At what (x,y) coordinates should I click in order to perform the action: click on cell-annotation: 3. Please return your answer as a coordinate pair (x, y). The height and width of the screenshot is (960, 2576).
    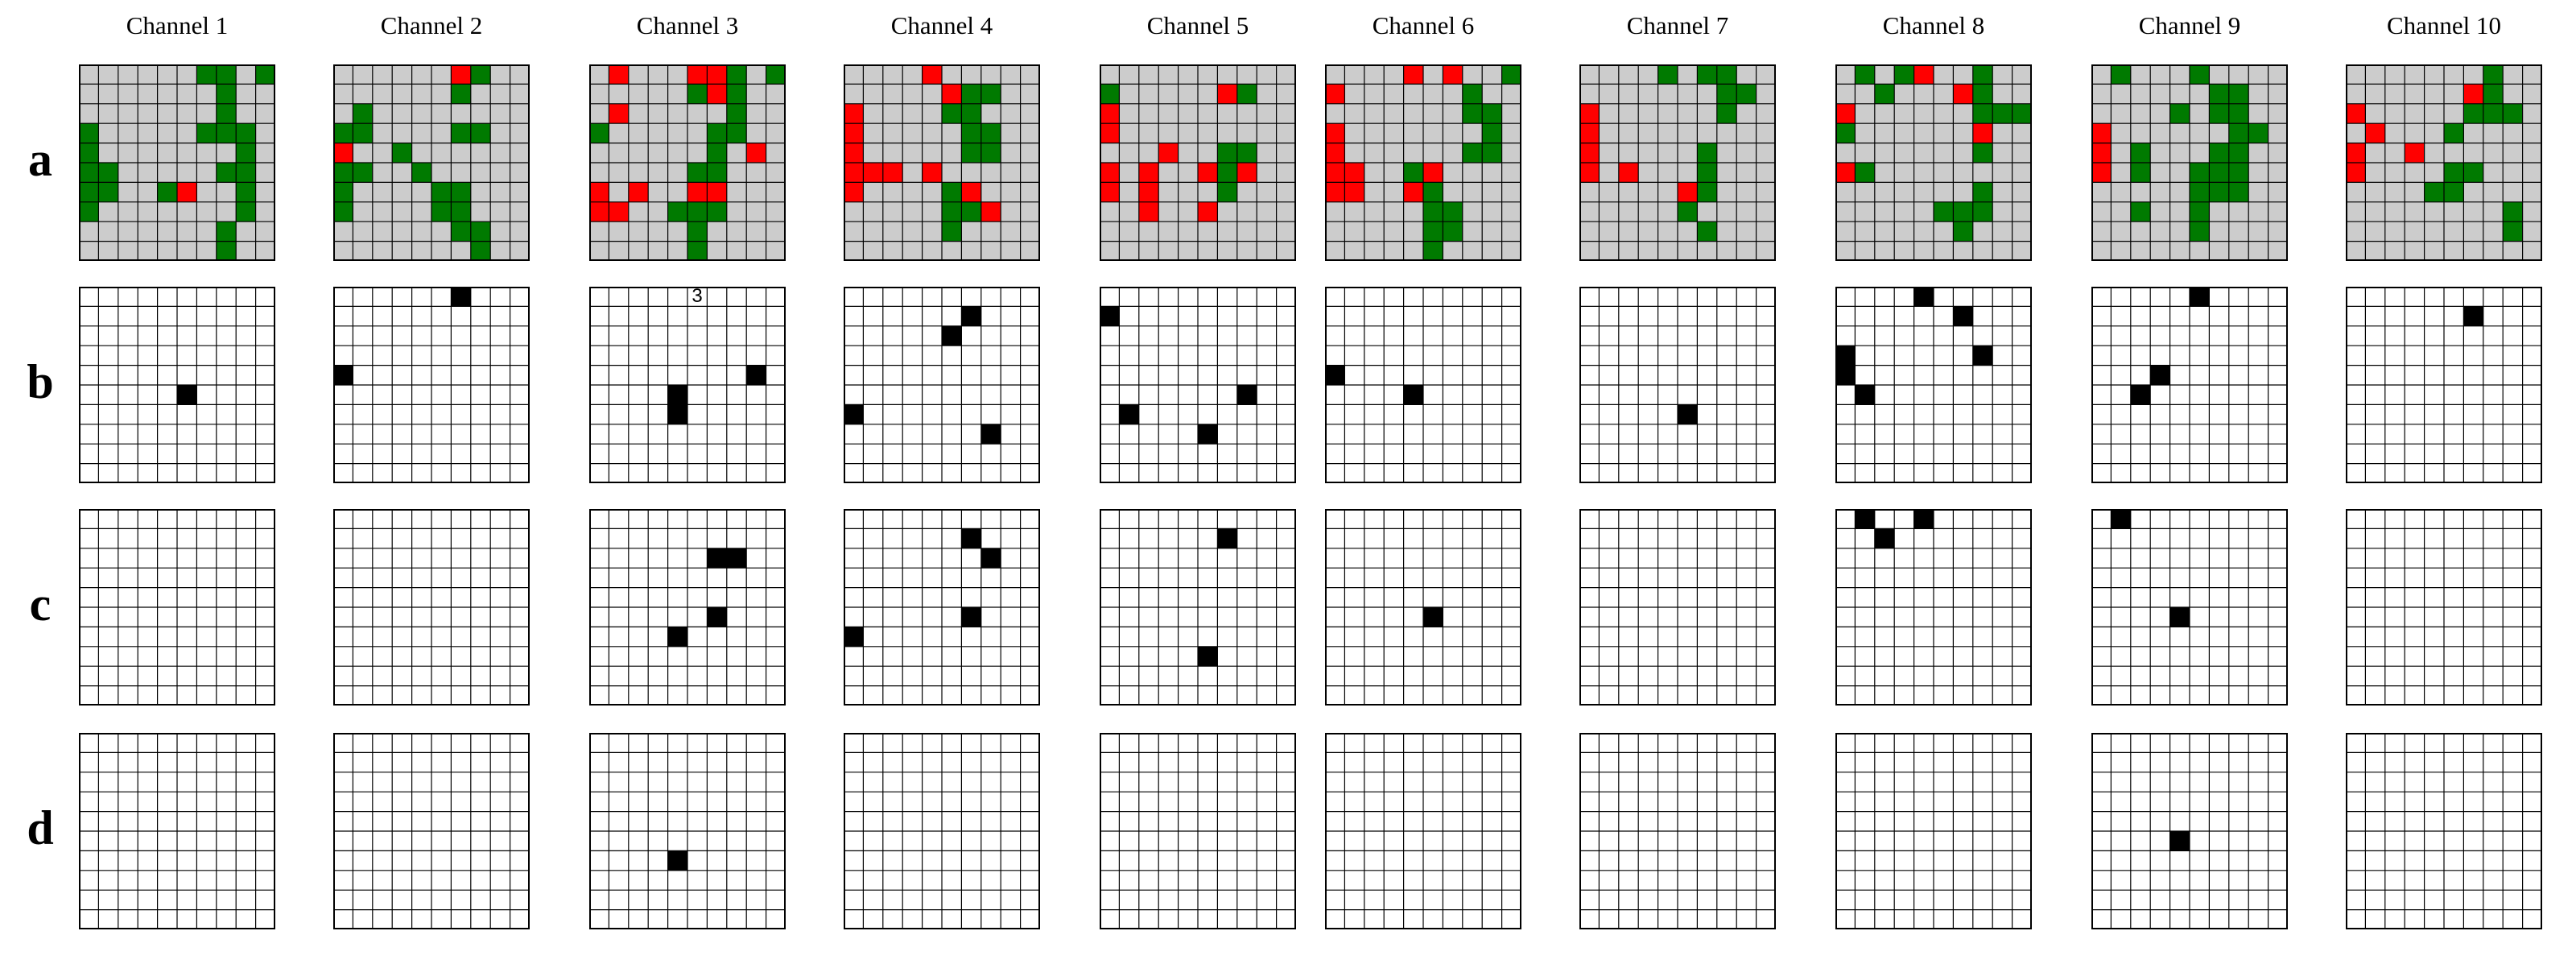
    Looking at the image, I should click on (697, 296).